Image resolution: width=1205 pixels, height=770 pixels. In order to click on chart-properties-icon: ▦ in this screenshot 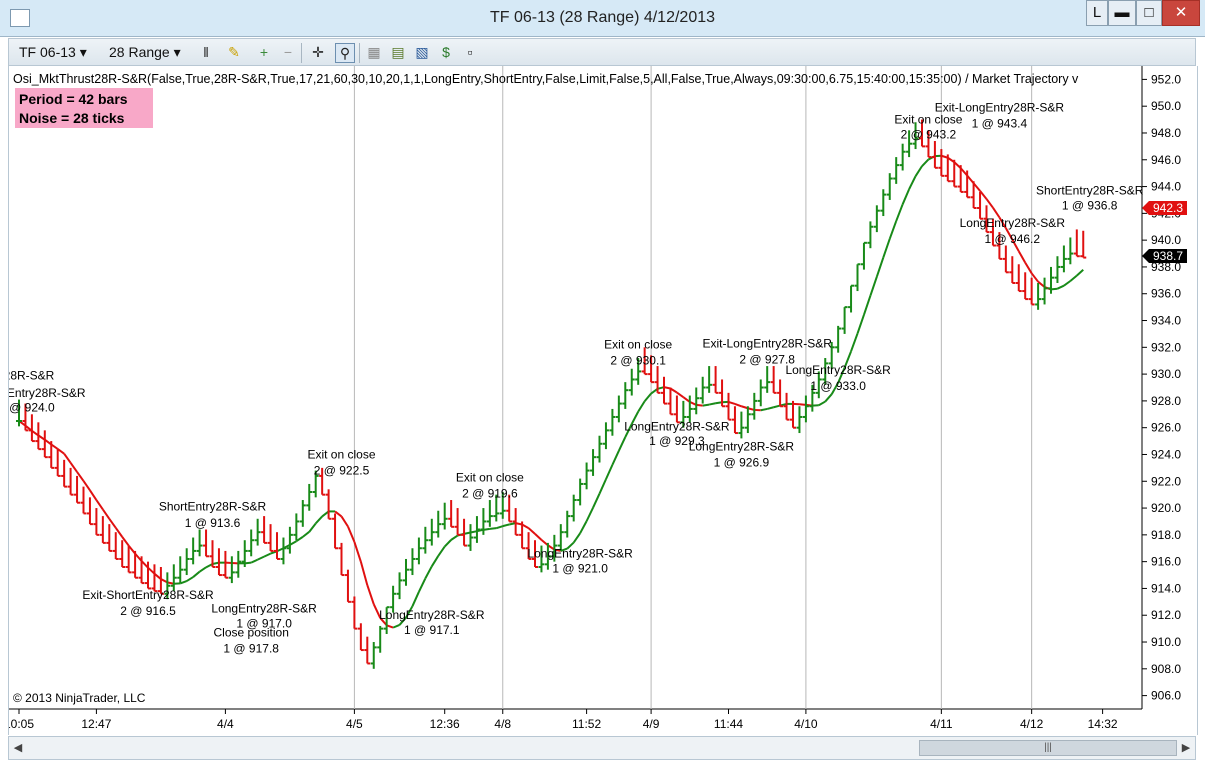, I will do `click(374, 52)`.